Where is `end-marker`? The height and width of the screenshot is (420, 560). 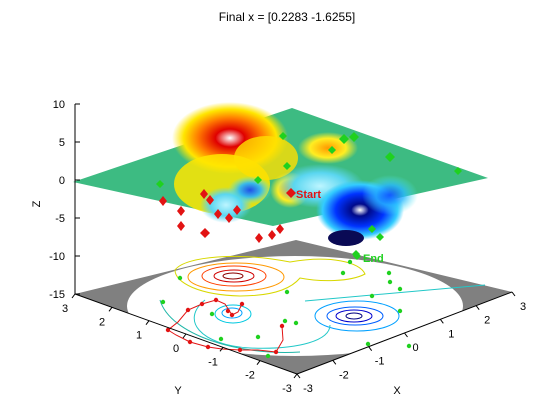
end-marker is located at coordinates (357, 256).